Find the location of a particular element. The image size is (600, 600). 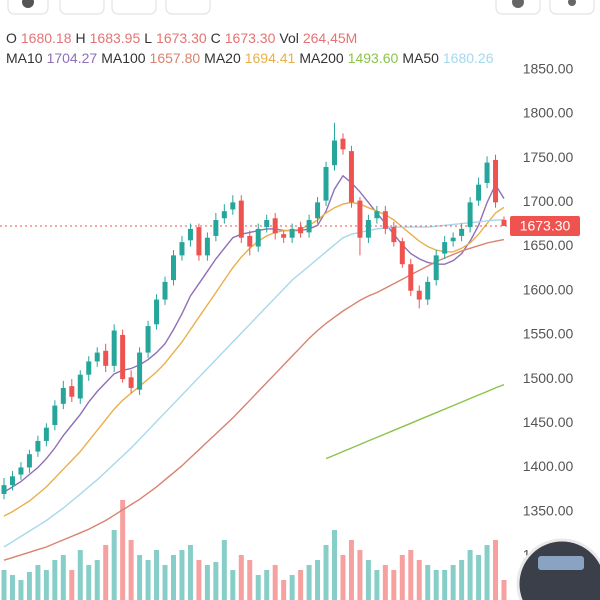

y-tick-label: 1800.00 is located at coordinates (548, 113).